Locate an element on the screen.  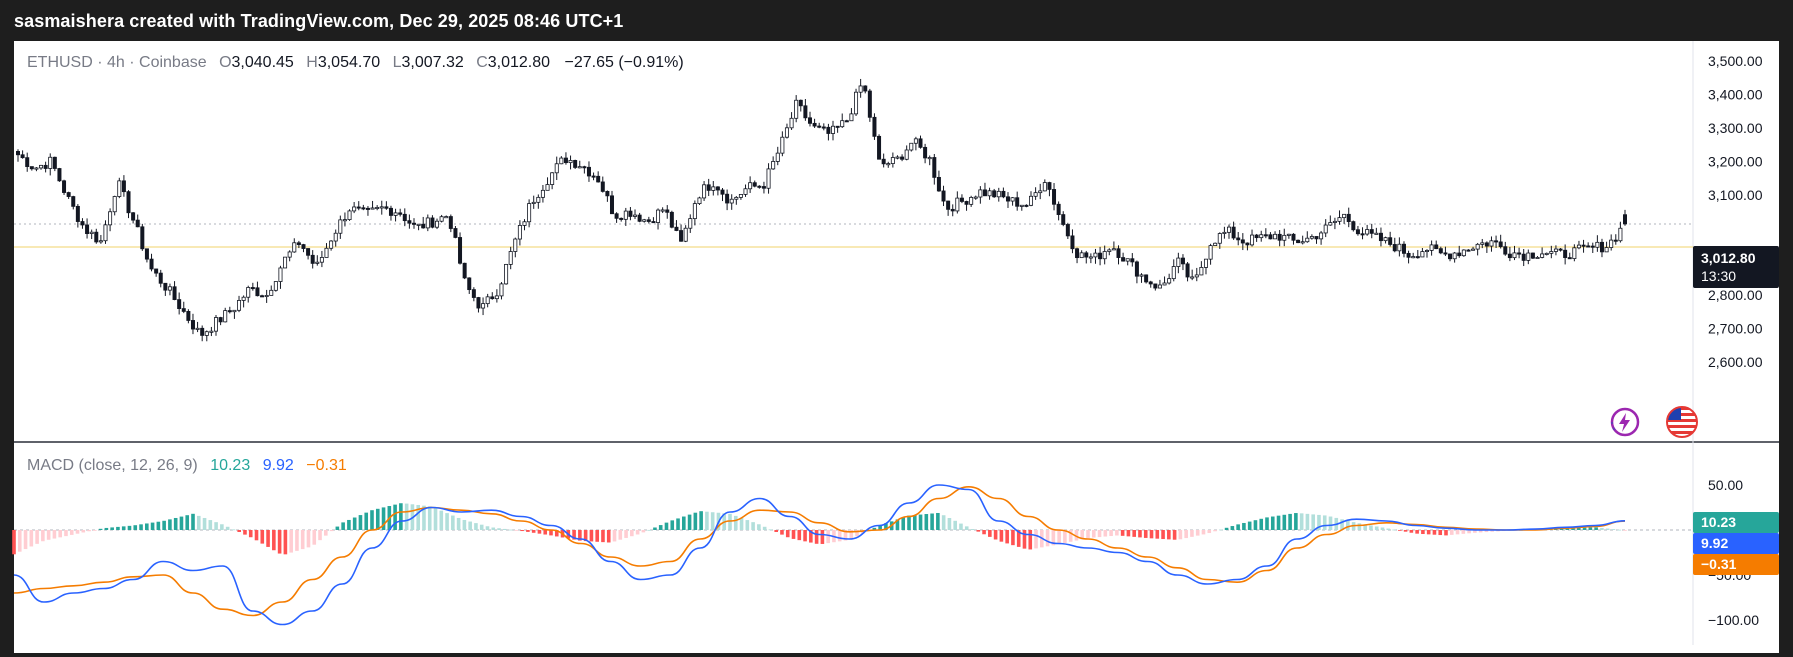
macd-tick-label: 50.00 is located at coordinates (1725, 485).